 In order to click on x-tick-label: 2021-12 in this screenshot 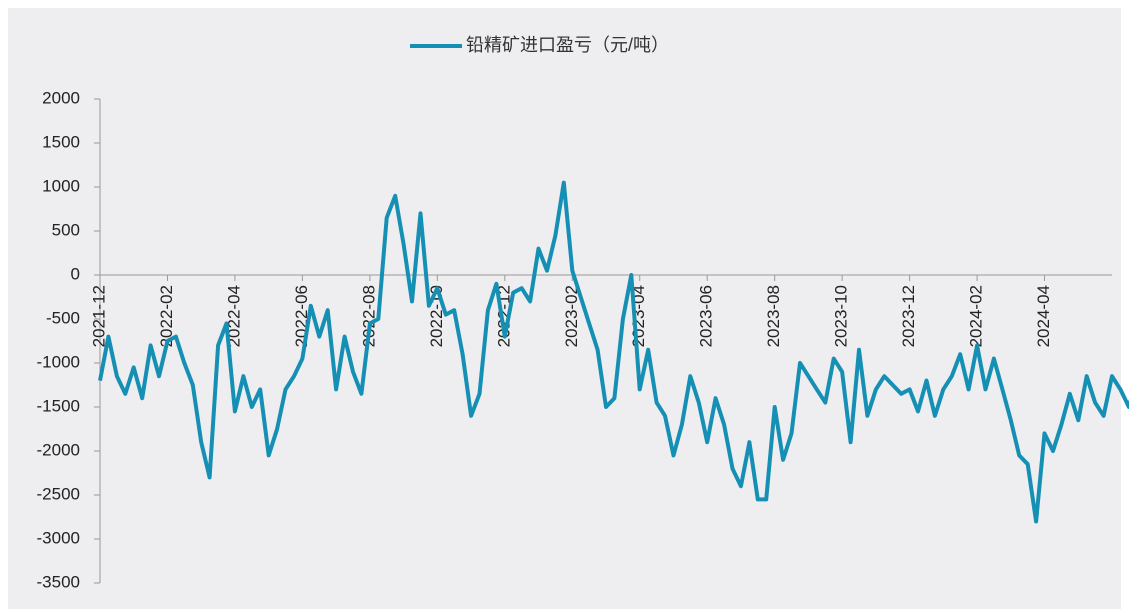, I will do `click(98, 316)`.